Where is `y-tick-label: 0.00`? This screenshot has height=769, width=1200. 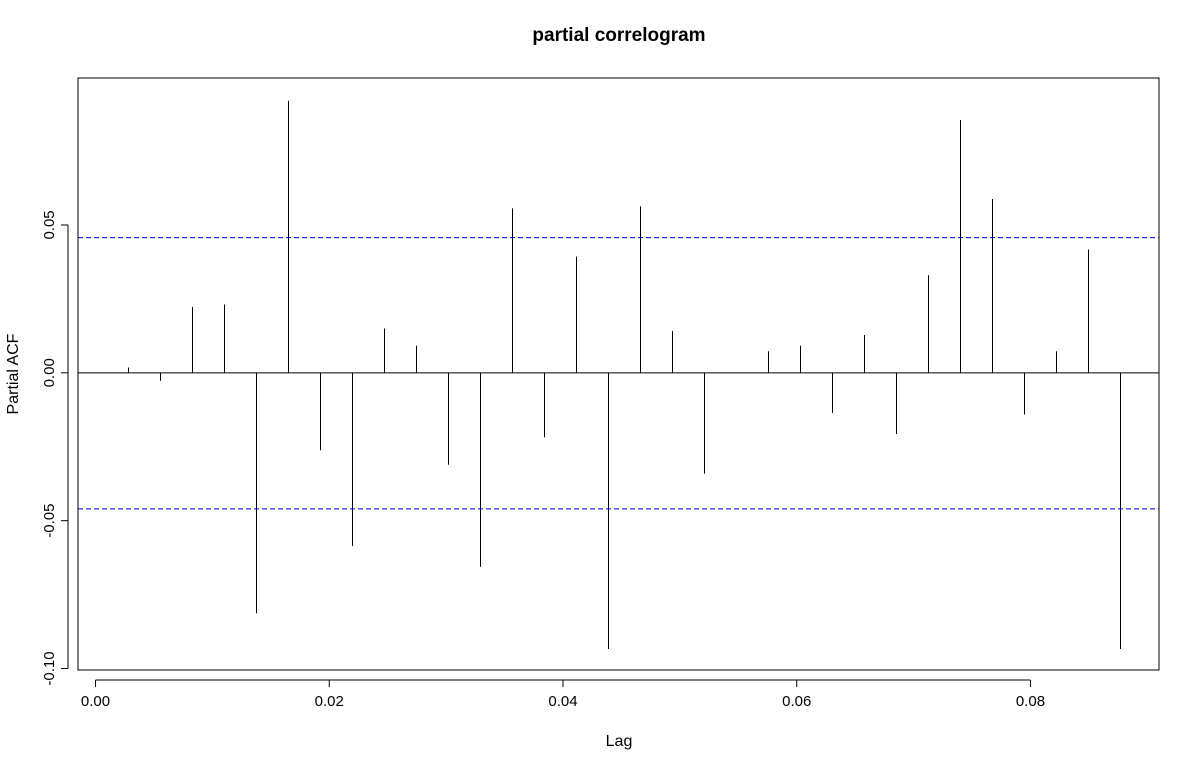 y-tick-label: 0.00 is located at coordinates (49, 372).